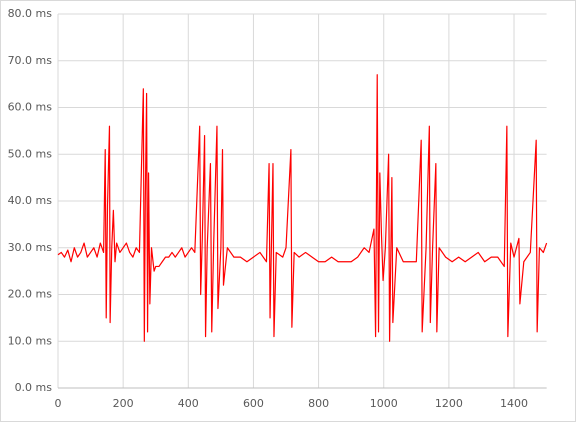 The height and width of the screenshot is (426, 576). I want to click on y-tick-label: 40.0 ms, so click(30, 200).